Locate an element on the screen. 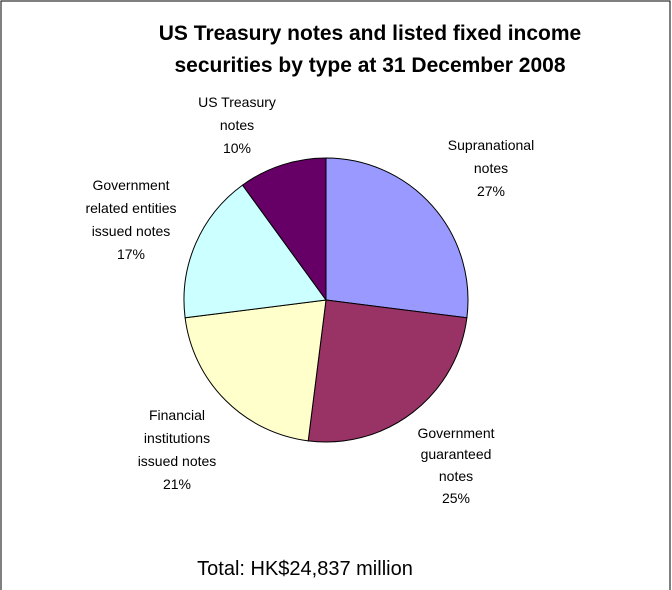  slice-percent-label: 25% is located at coordinates (456, 498).